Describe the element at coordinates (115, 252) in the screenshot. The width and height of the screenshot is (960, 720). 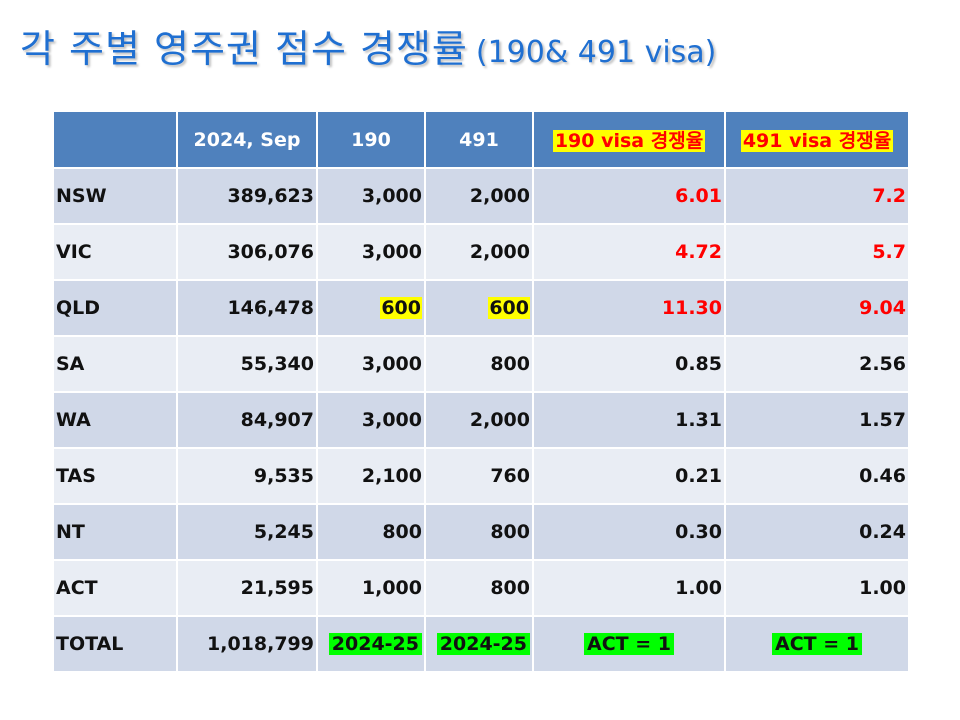
I see `state-cell: VIC` at that location.